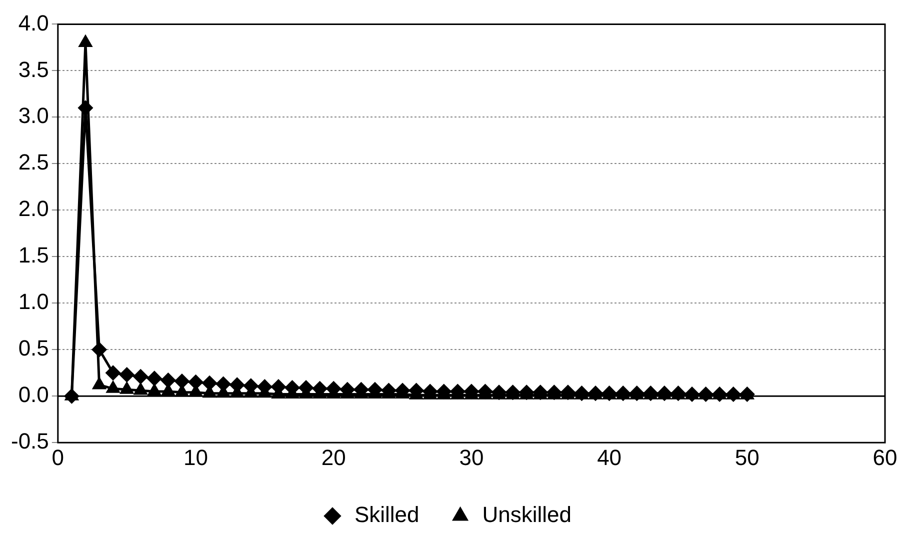  I want to click on y-tick-label: 2.5, so click(33, 162).